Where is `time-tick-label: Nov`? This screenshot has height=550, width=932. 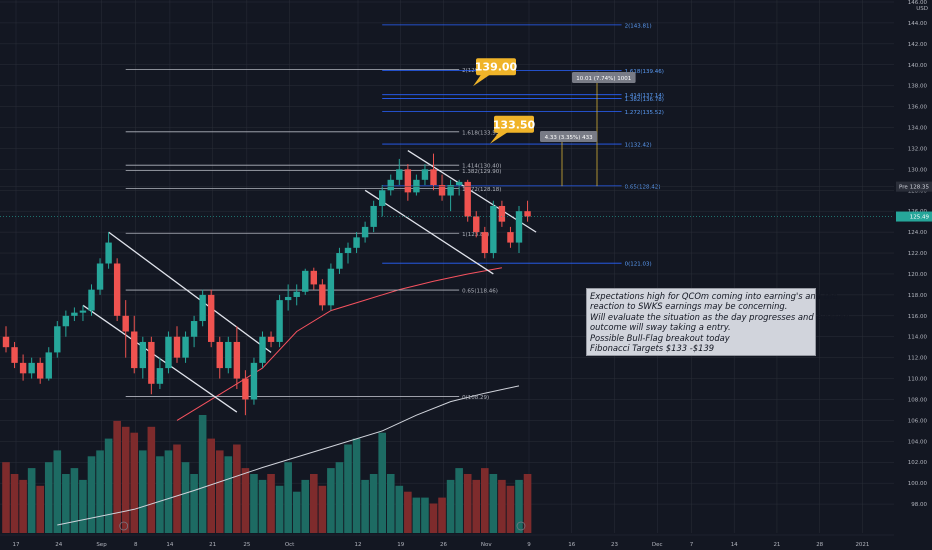
time-tick-label: Nov is located at coordinates (486, 545).